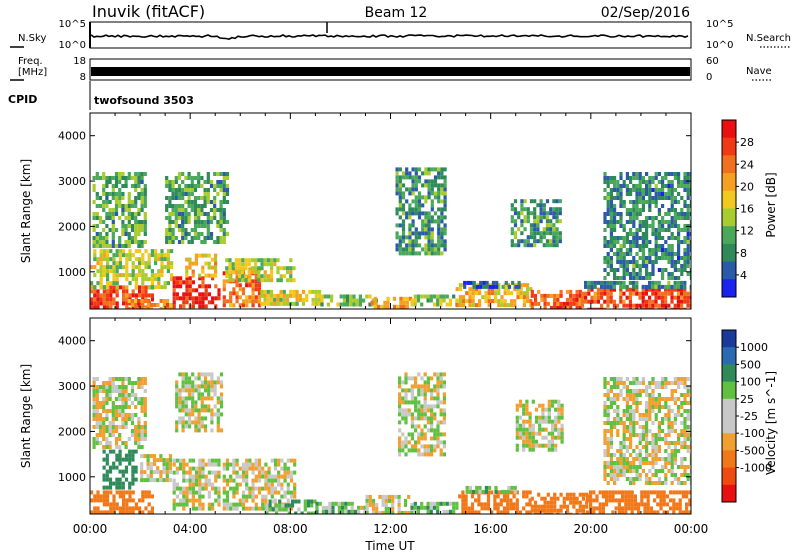 This screenshot has height=554, width=800. What do you see at coordinates (729, 459) in the screenshot?
I see `colorbar-segment` at bounding box center [729, 459].